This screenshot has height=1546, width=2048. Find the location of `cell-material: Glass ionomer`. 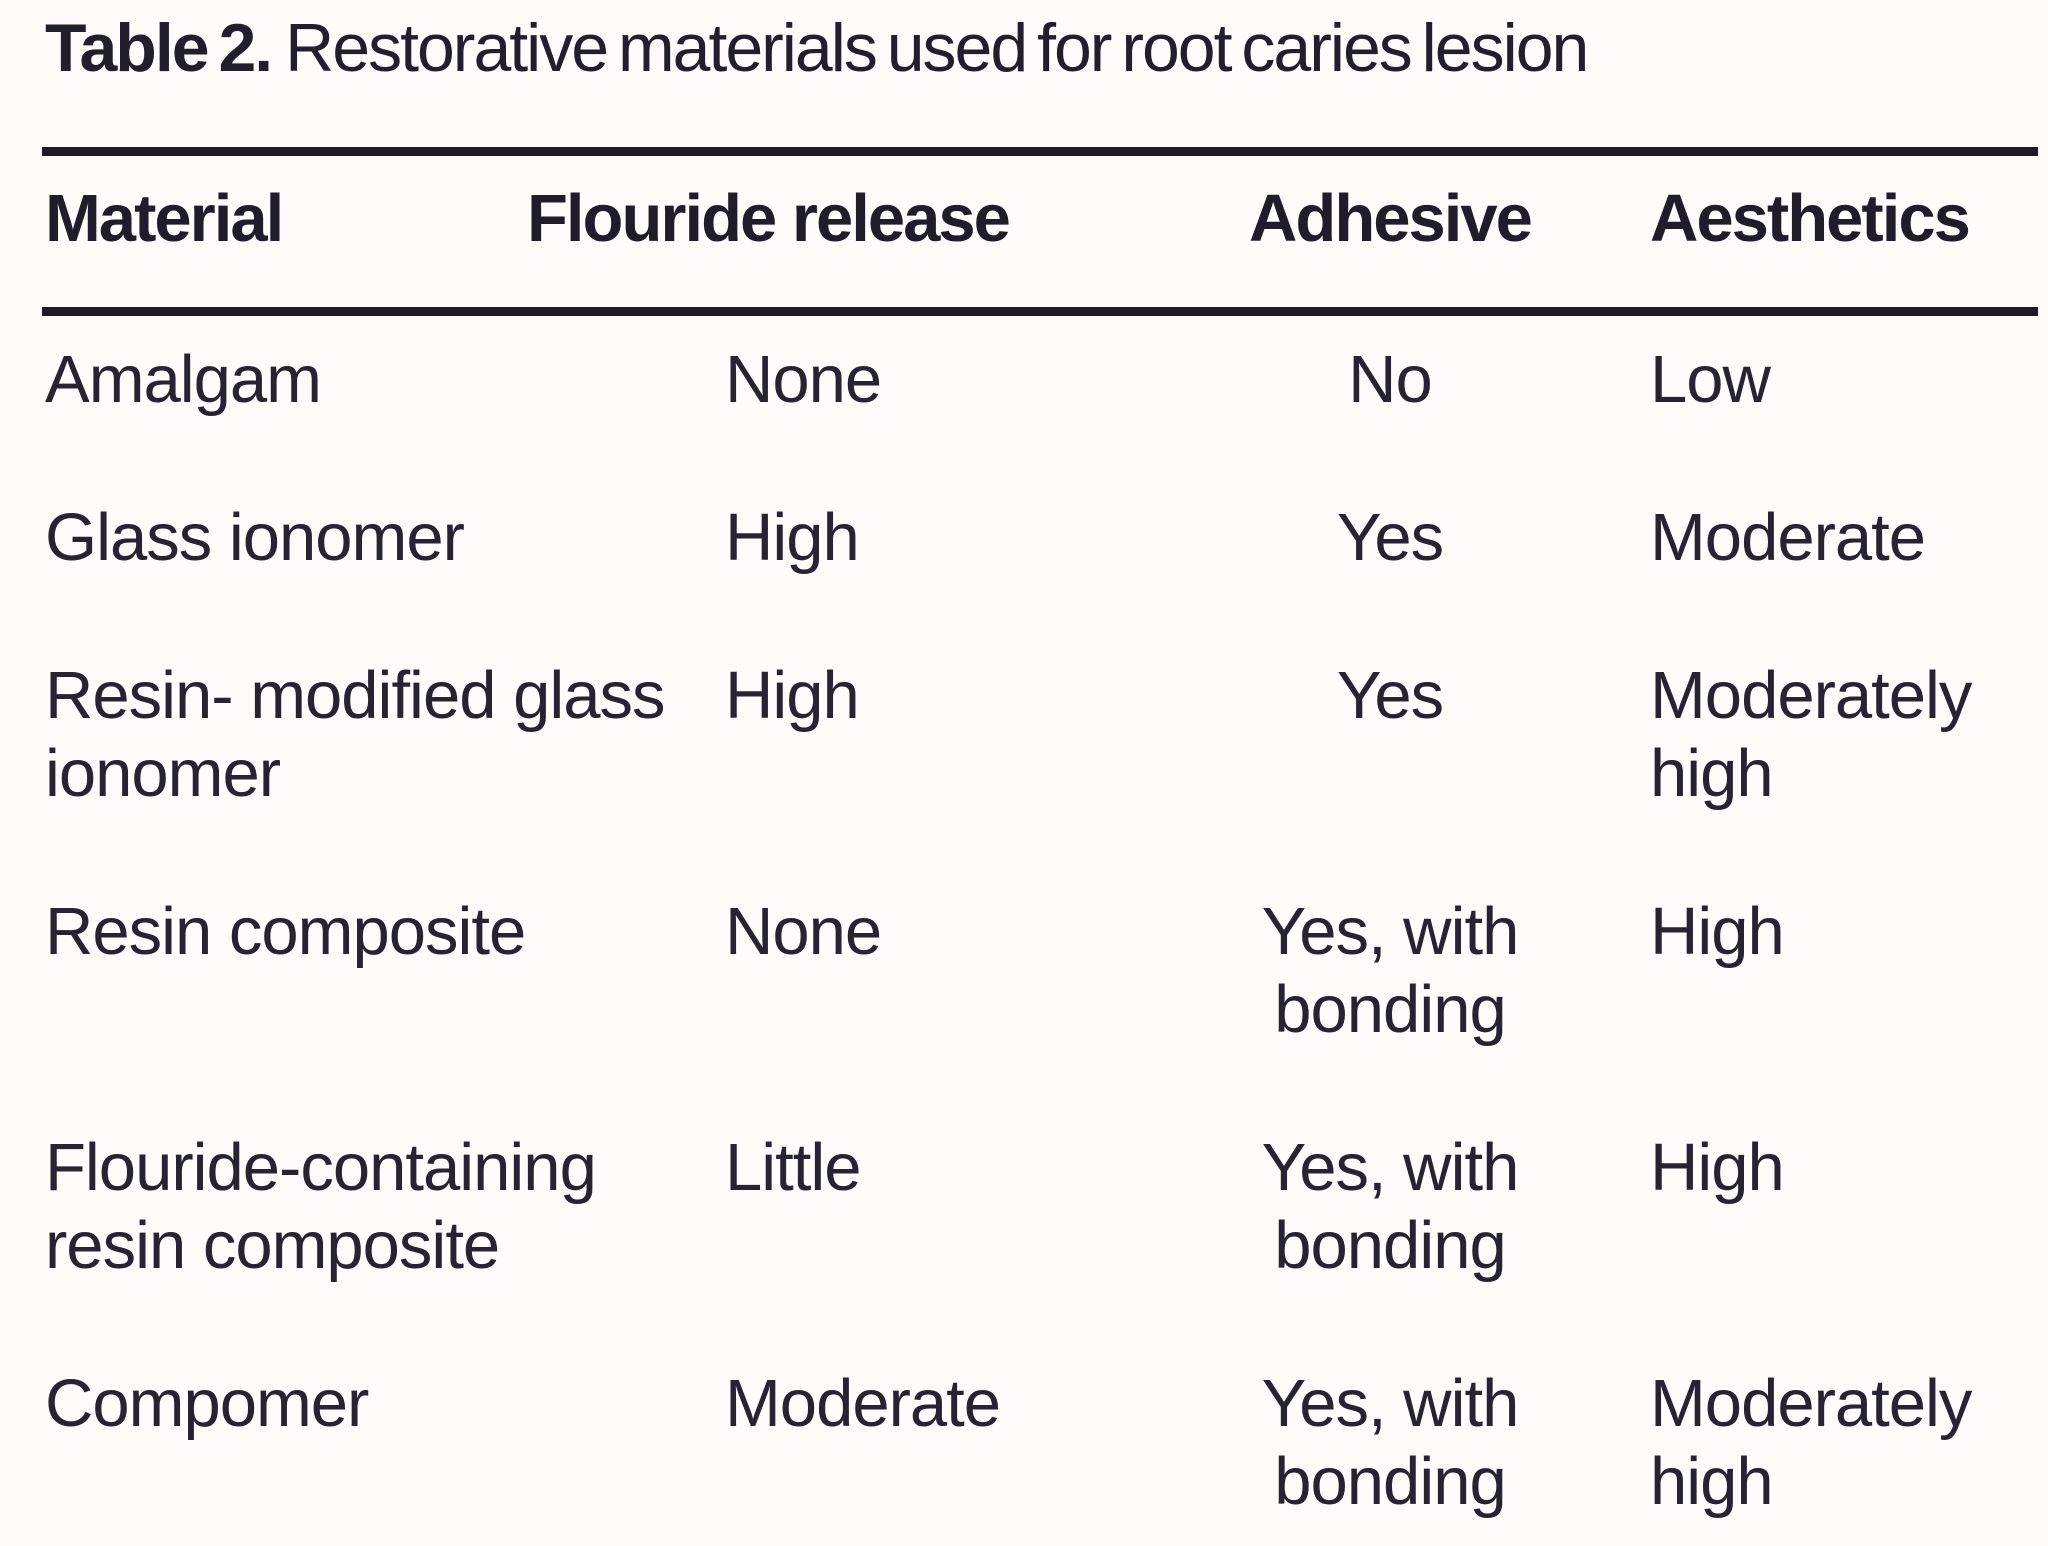

cell-material: Glass ionomer is located at coordinates (255, 537).